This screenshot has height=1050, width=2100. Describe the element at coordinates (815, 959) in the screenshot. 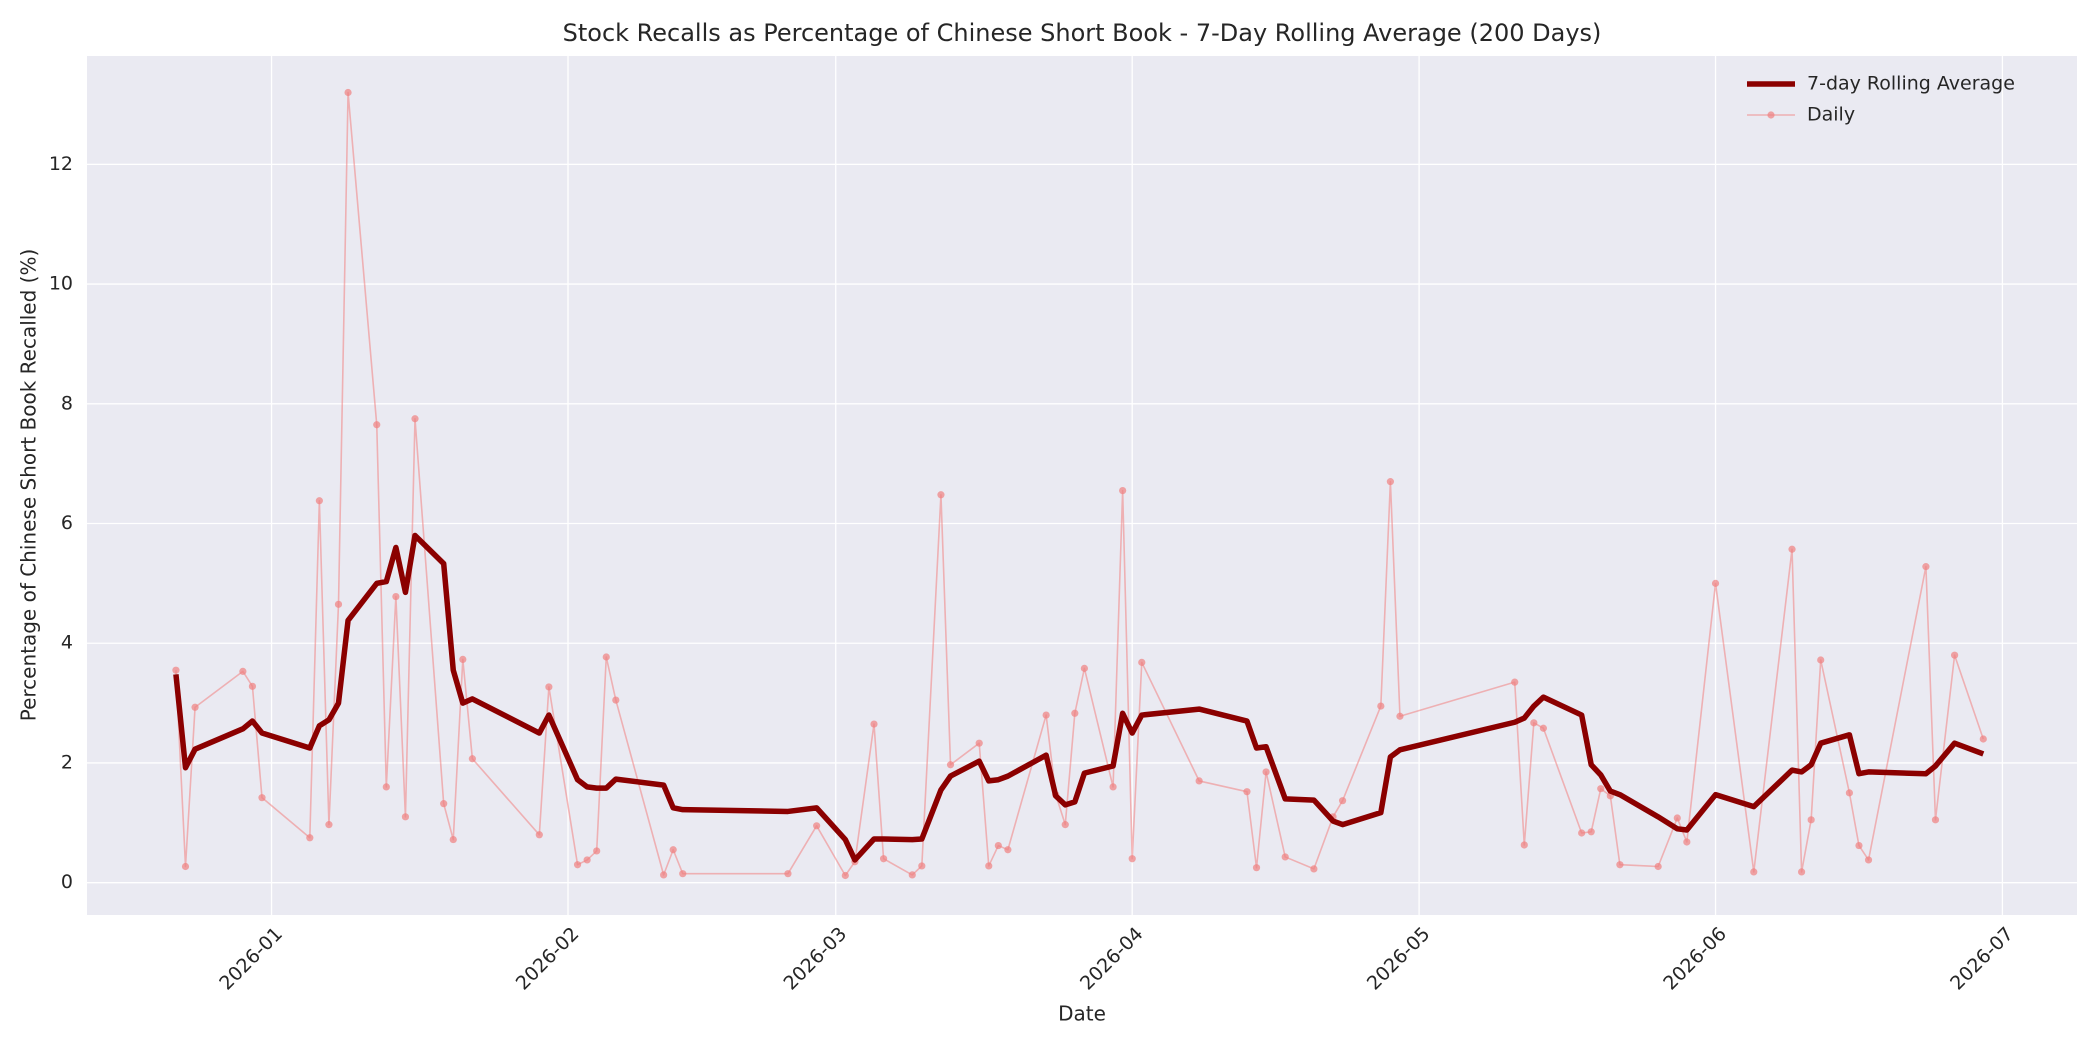

I see `x-tick-label: 2026-03` at that location.